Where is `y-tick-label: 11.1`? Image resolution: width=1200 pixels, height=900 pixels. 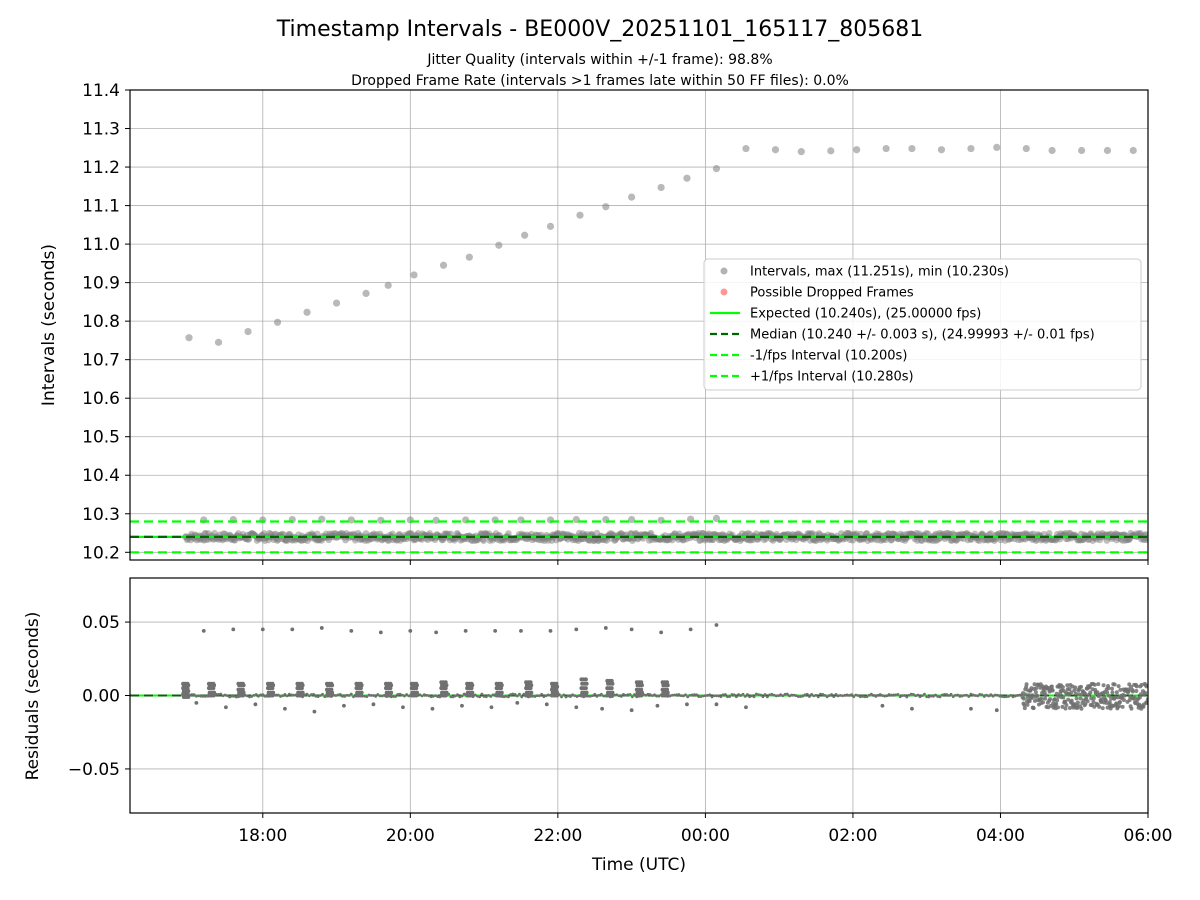 y-tick-label: 11.1 is located at coordinates (101, 207).